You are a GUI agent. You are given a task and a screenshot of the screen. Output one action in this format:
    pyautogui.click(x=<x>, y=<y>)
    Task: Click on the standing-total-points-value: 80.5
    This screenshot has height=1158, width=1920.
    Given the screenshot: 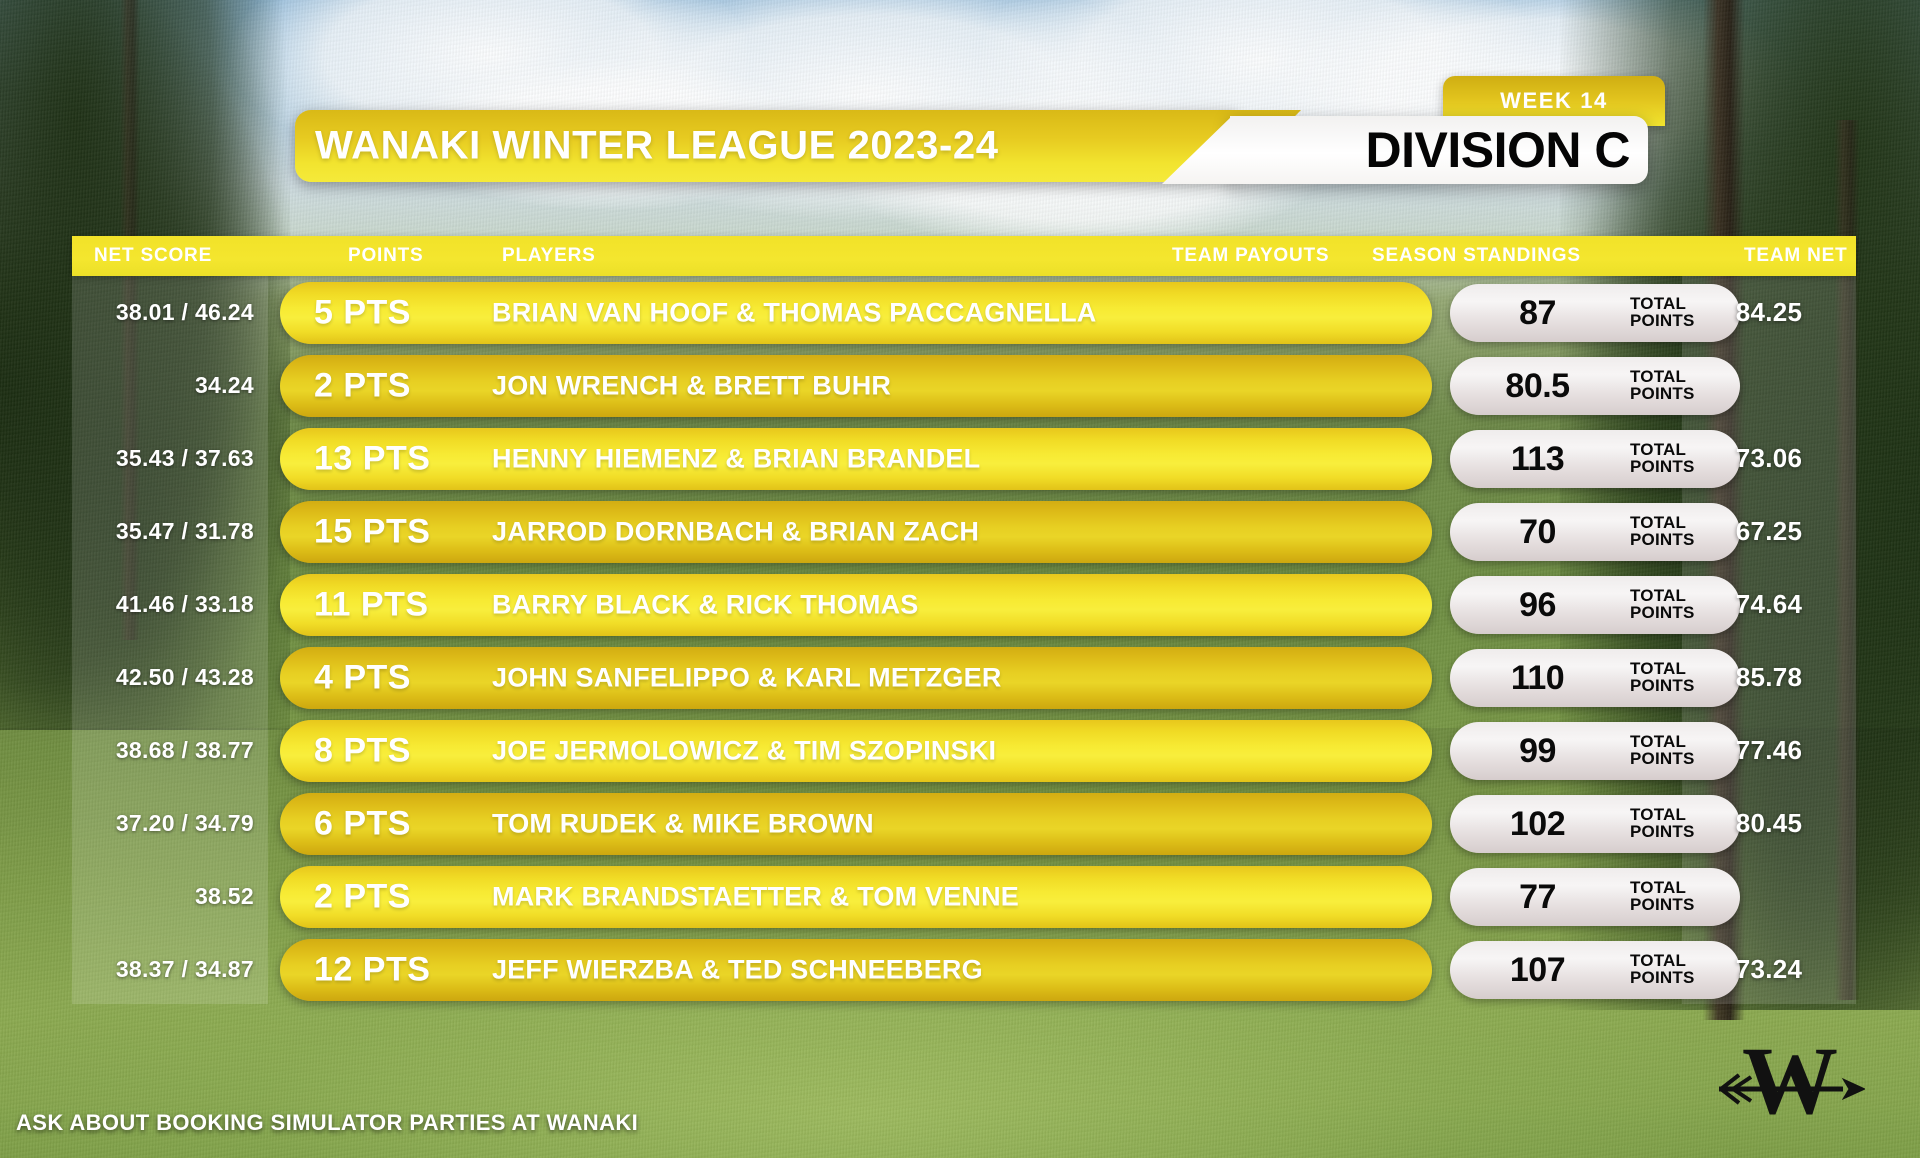 What is the action you would take?
    pyautogui.click(x=1537, y=385)
    